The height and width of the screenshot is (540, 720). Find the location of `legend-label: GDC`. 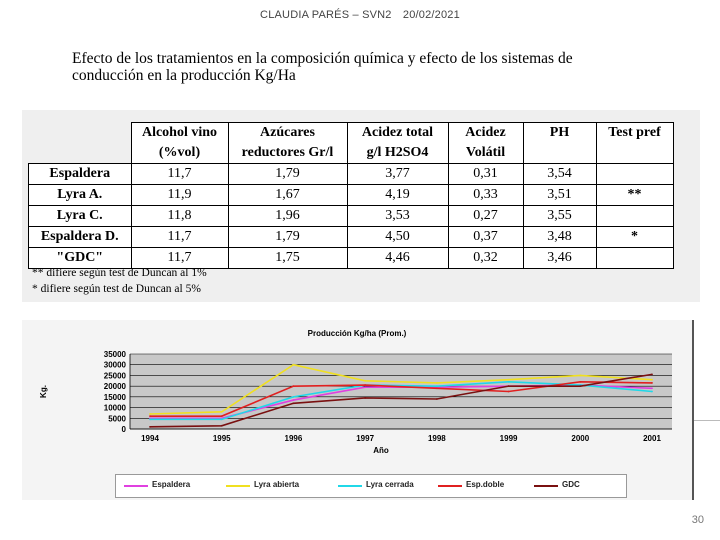

legend-label: GDC is located at coordinates (571, 484).